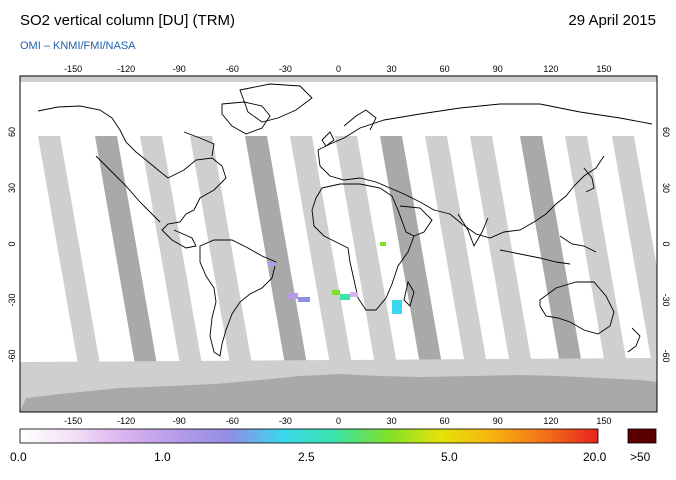  Describe the element at coordinates (309, 436) in the screenshot. I see `colorbar` at that location.